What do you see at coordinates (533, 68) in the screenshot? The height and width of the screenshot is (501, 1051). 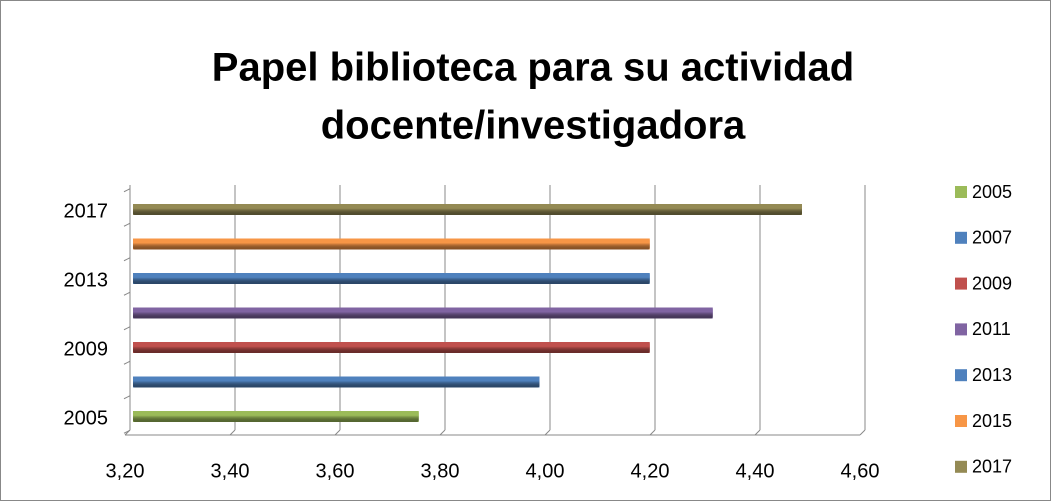 I see `chart-title: Papel biblioteca para su actividad` at bounding box center [533, 68].